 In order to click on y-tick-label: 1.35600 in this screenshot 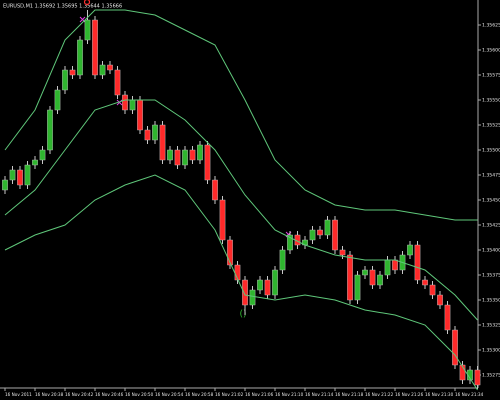, I will do `click(491, 51)`.